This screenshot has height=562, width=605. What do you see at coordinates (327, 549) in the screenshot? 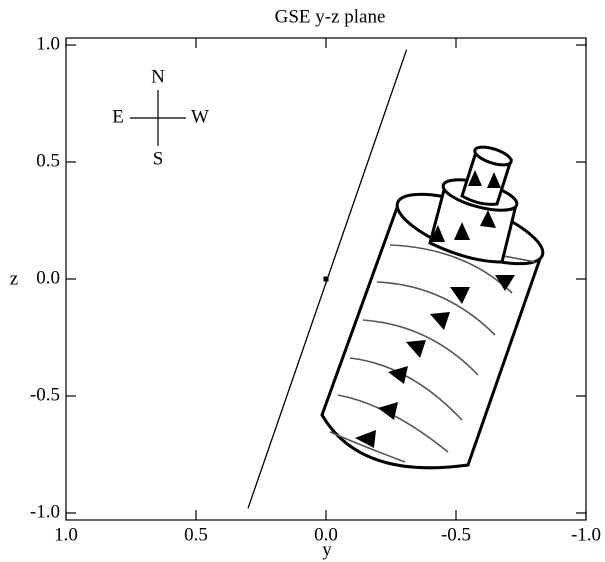
I see `x-axis-label: y` at bounding box center [327, 549].